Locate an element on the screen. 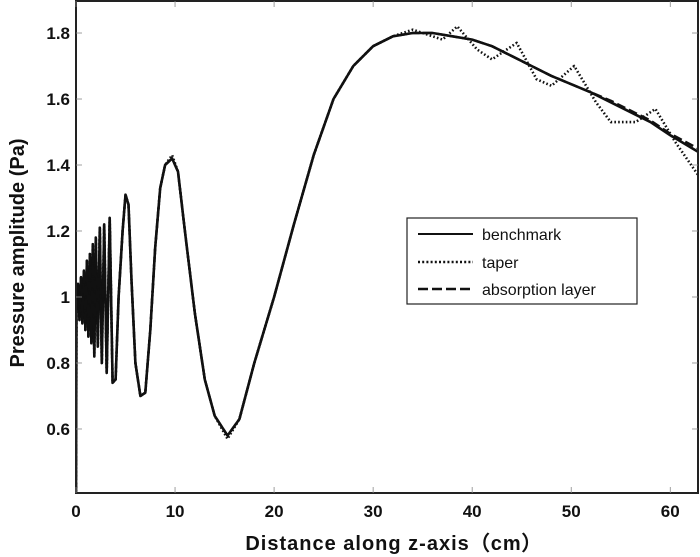 The width and height of the screenshot is (700, 557). legend: benchmark taper absorption layer is located at coordinates (522, 261).